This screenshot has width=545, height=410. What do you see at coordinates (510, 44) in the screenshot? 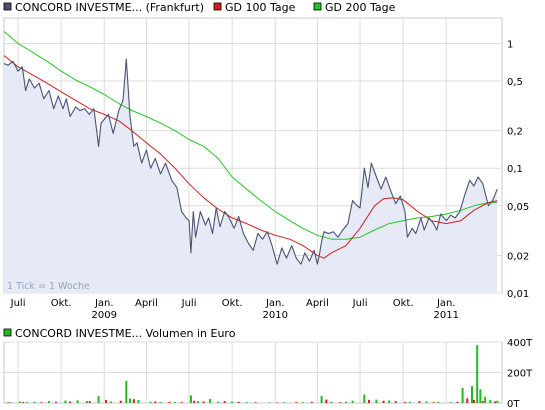
I see `price-y-tick-label: 1` at bounding box center [510, 44].